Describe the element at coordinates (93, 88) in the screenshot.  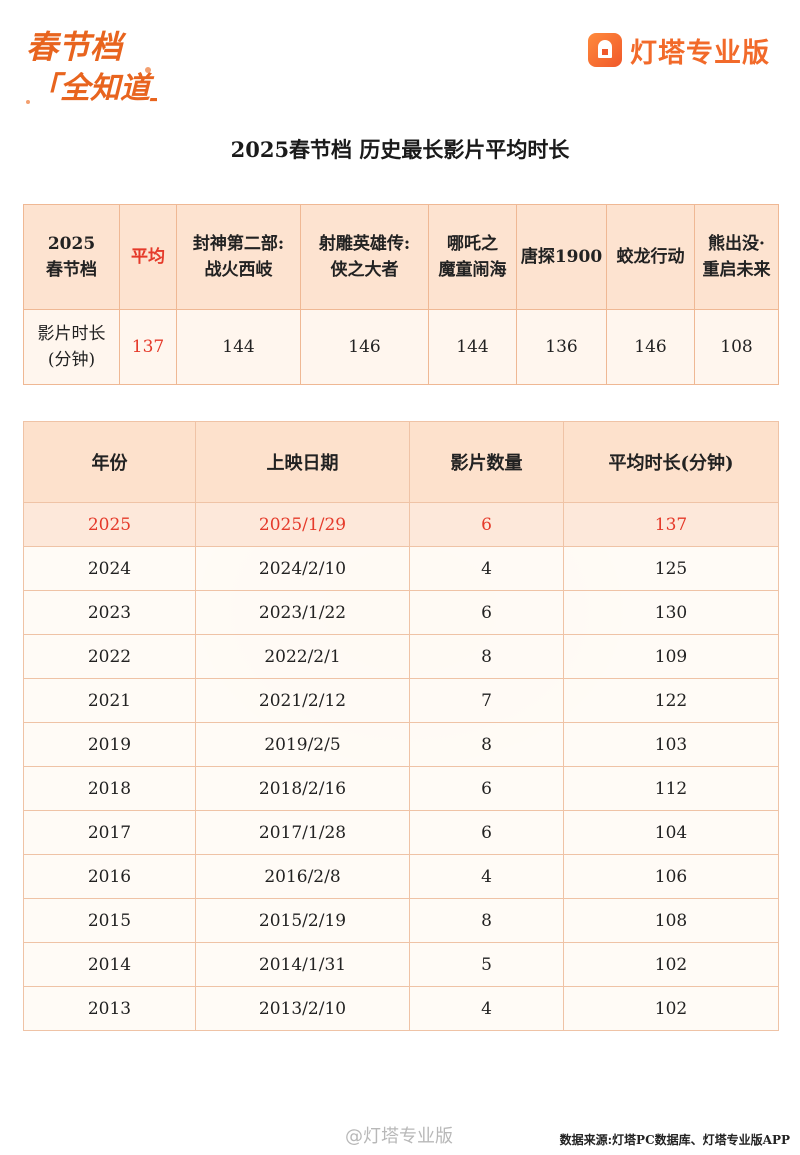
I see `svg-text: 「全知道」` at that location.